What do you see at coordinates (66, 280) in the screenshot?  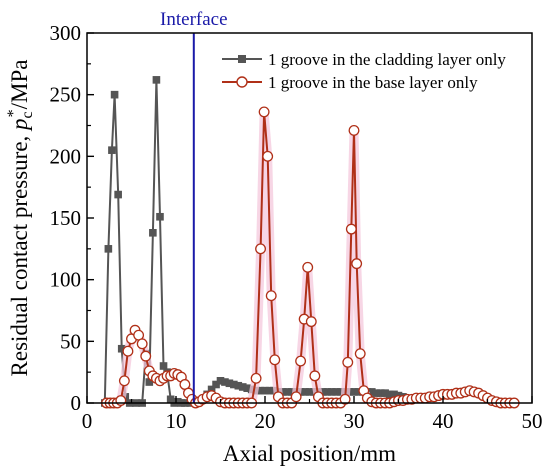 I see `y-tick-label: 100` at bounding box center [66, 280].